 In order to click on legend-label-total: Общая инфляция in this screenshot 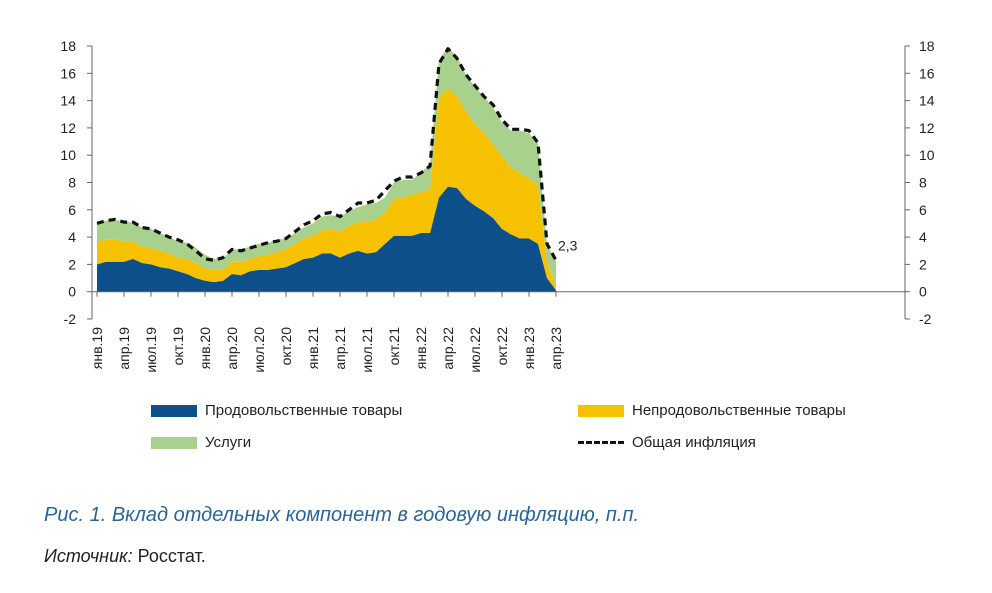, I will do `click(694, 442)`.